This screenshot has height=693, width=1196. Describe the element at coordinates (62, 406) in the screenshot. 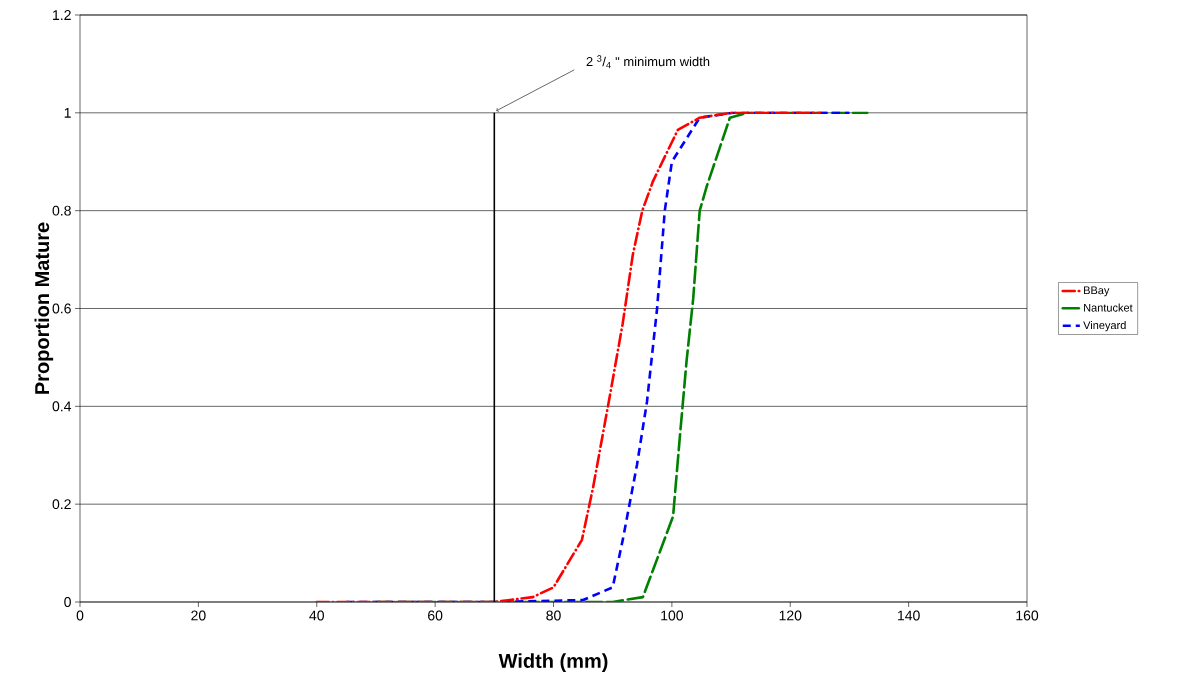

I see `y-tick-label: 0.4` at that location.